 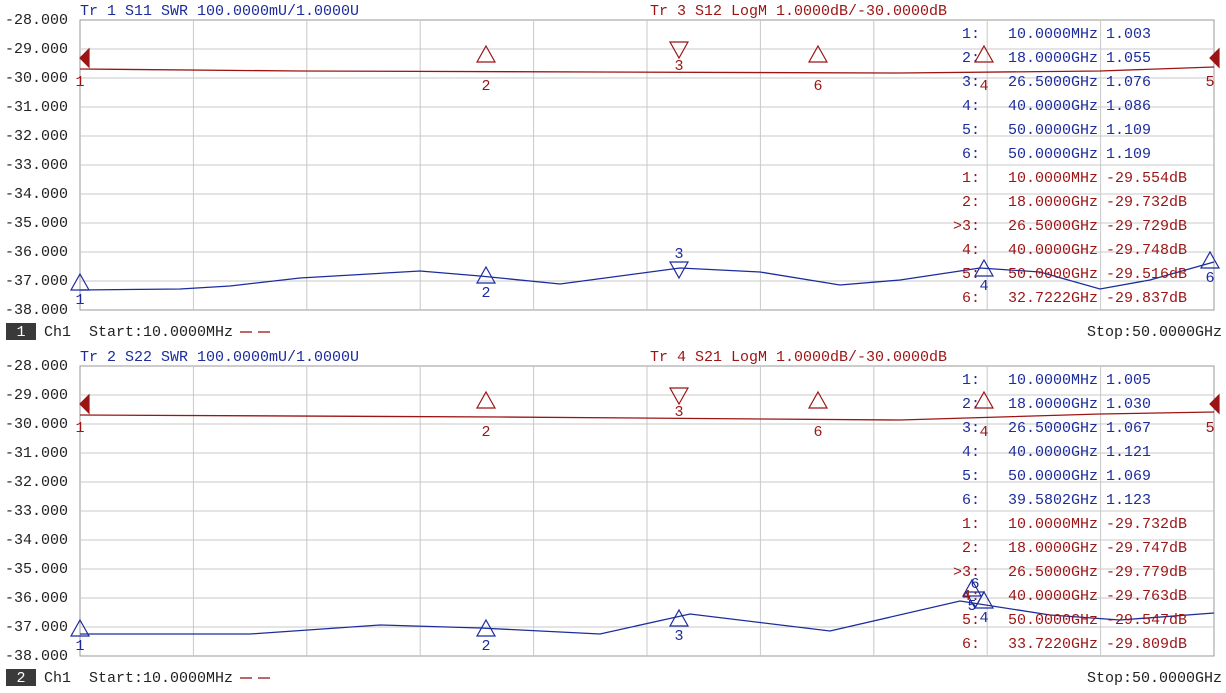 What do you see at coordinates (36, 252) in the screenshot?
I see `y-tick-label: -36.000` at bounding box center [36, 252].